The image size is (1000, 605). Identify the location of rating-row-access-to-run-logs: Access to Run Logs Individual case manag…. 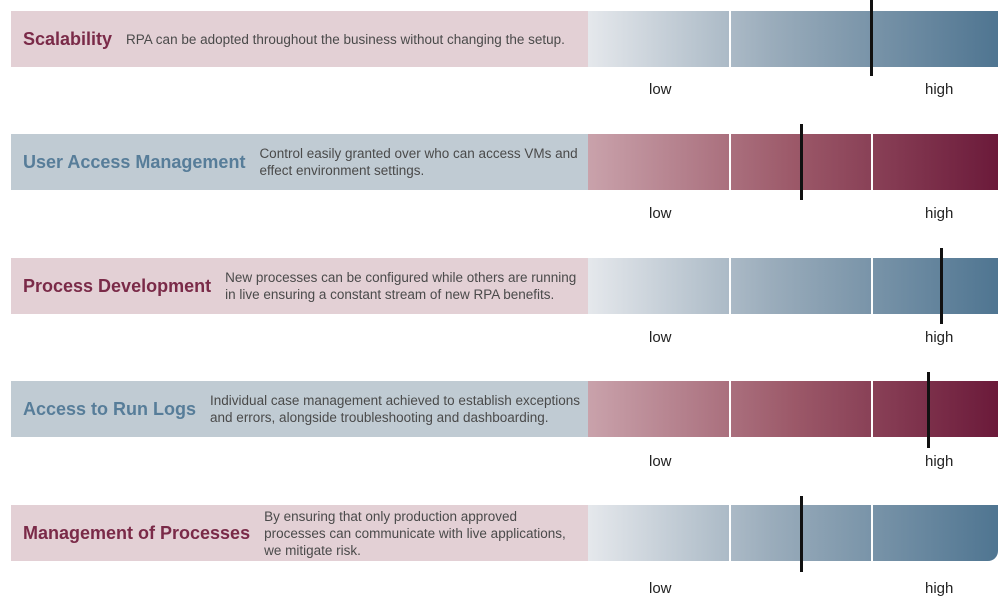
(504, 409).